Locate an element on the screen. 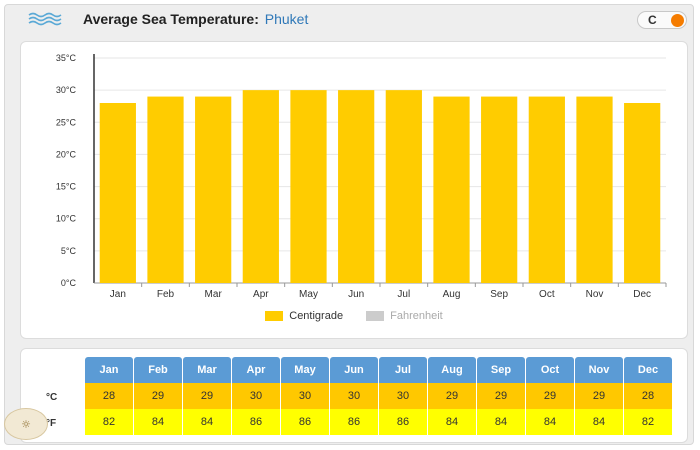  month-header: Jun is located at coordinates (354, 370).